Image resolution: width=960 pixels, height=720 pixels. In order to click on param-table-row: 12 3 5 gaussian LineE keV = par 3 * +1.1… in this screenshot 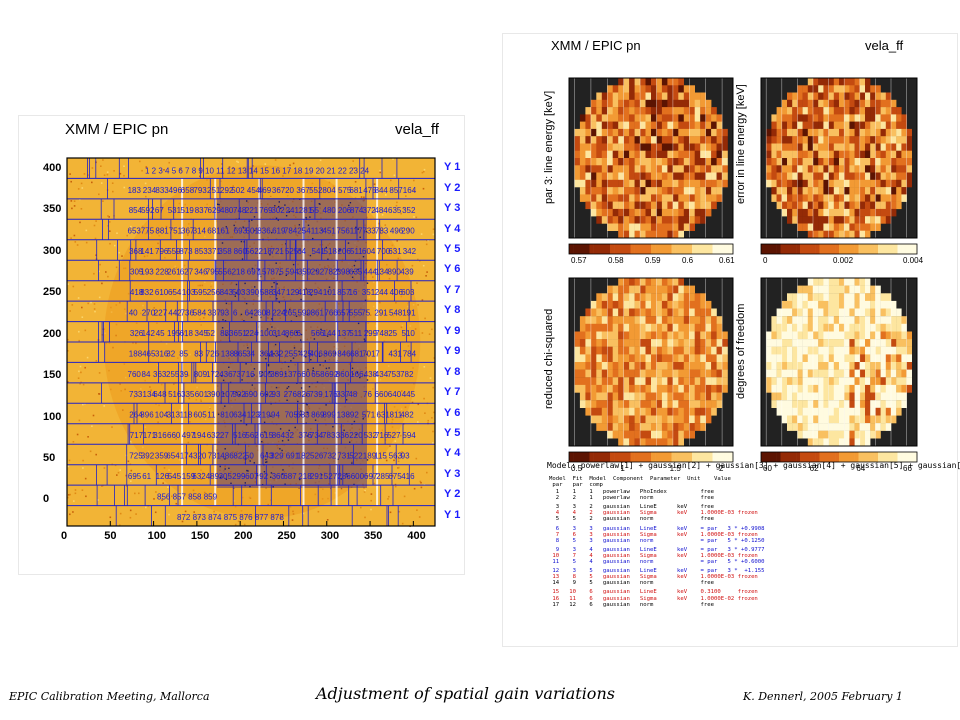, I will do `click(657, 571)`.